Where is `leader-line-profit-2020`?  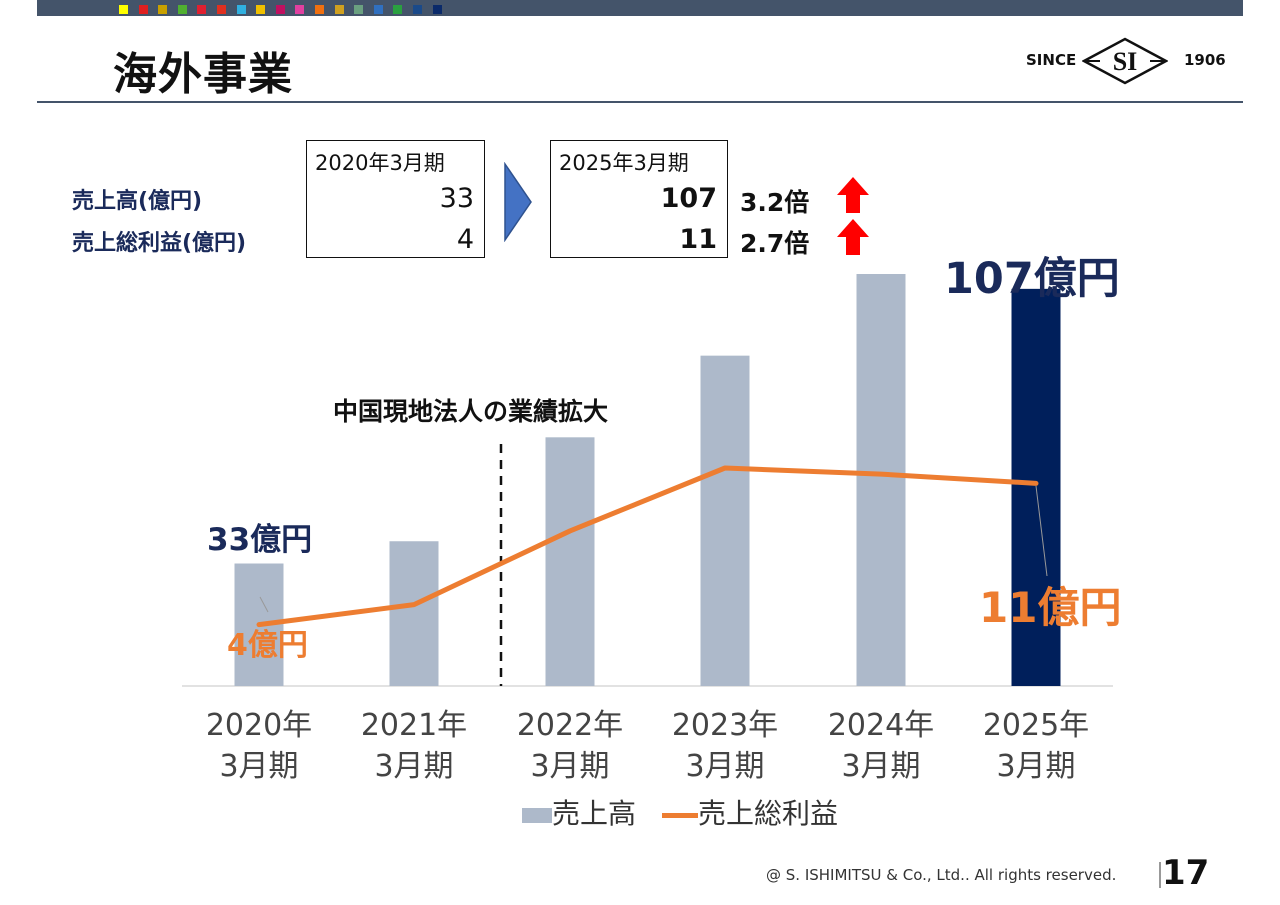 leader-line-profit-2020 is located at coordinates (264, 604).